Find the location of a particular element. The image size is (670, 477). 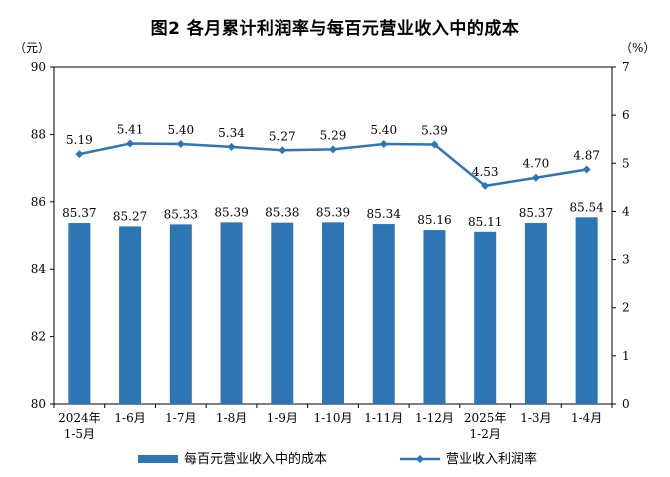

legend-line-marker is located at coordinates (420, 459).